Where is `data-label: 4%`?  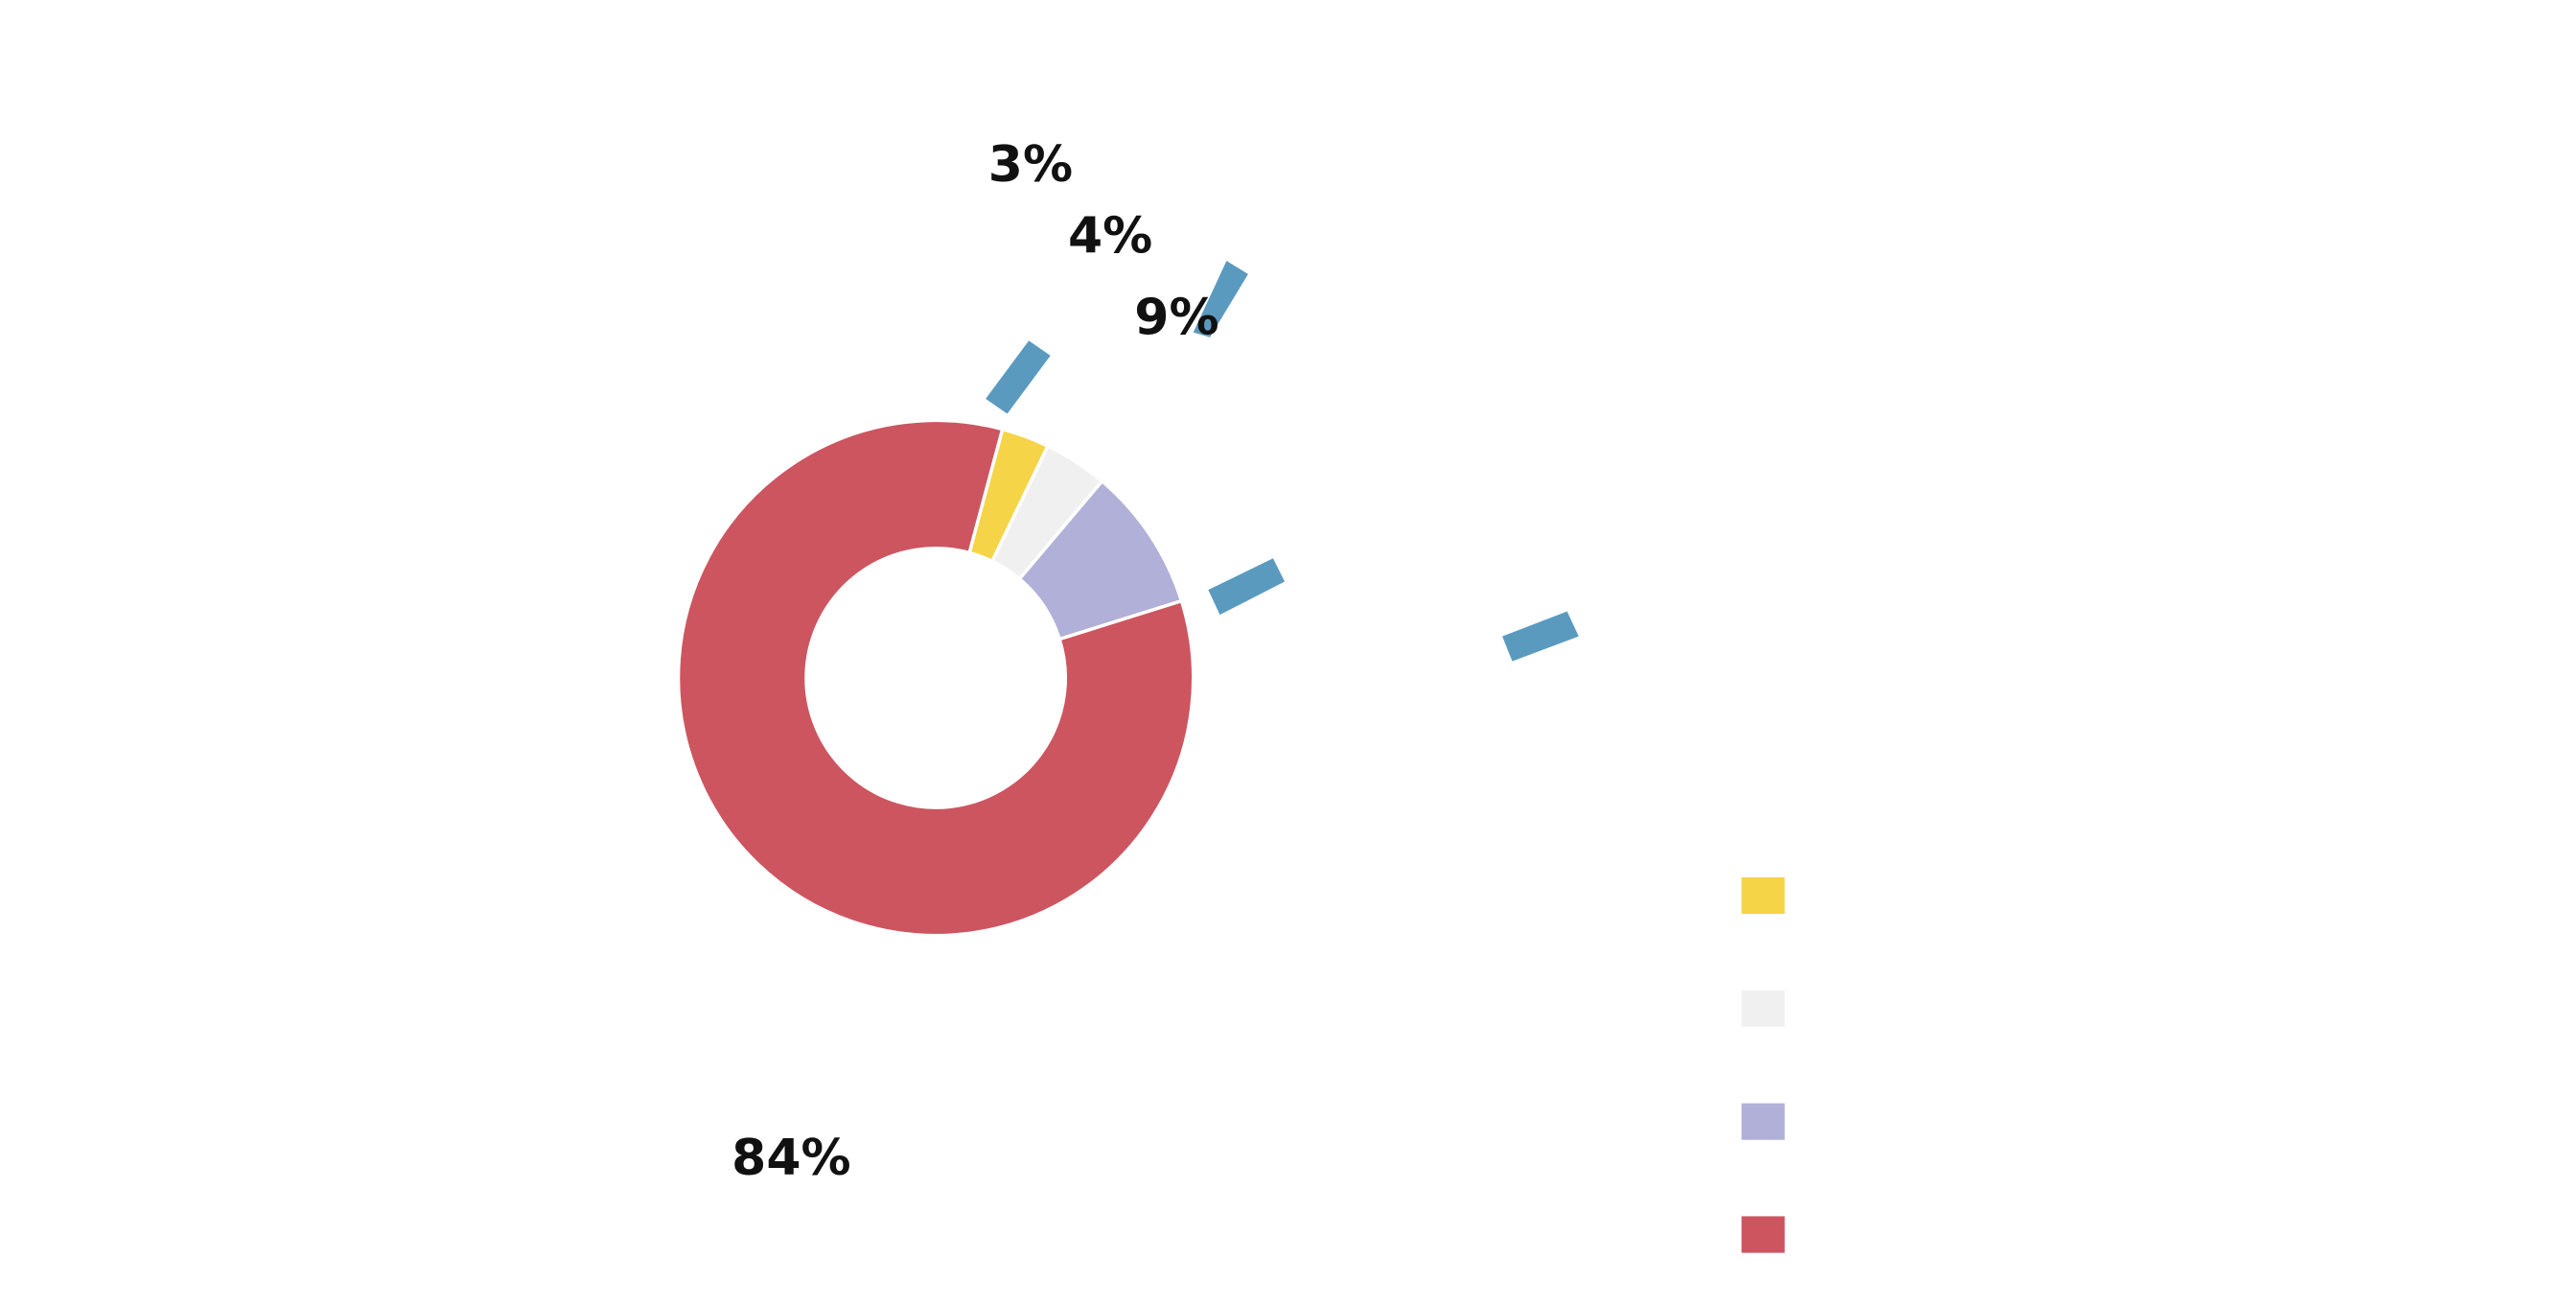 data-label: 4% is located at coordinates (1110, 237).